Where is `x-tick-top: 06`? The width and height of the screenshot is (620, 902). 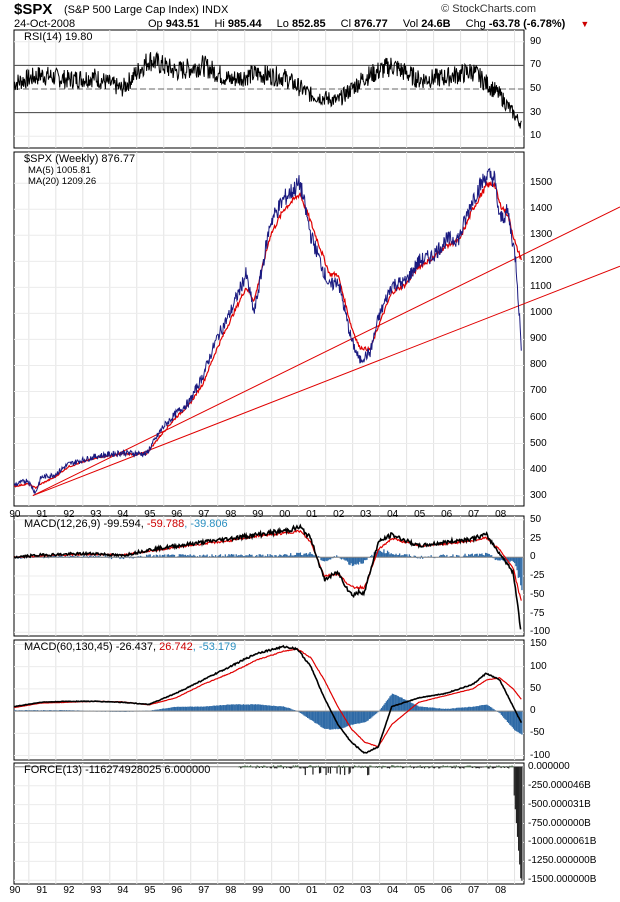 x-tick-top: 06 is located at coordinates (447, 514).